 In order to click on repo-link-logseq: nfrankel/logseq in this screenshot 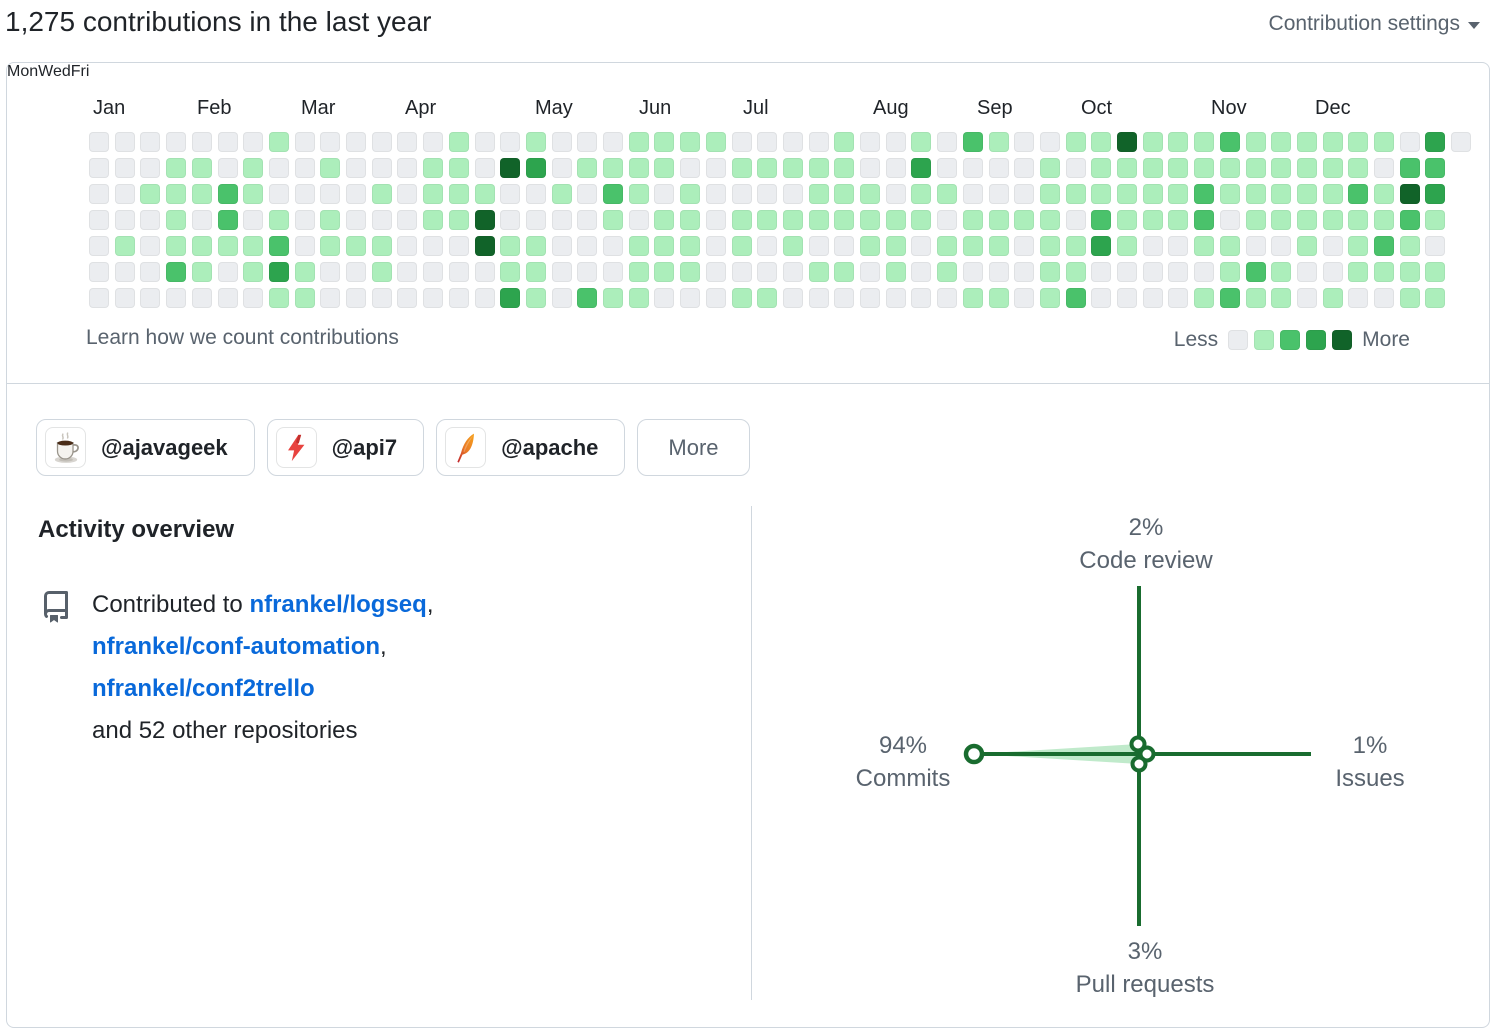, I will do `click(338, 604)`.